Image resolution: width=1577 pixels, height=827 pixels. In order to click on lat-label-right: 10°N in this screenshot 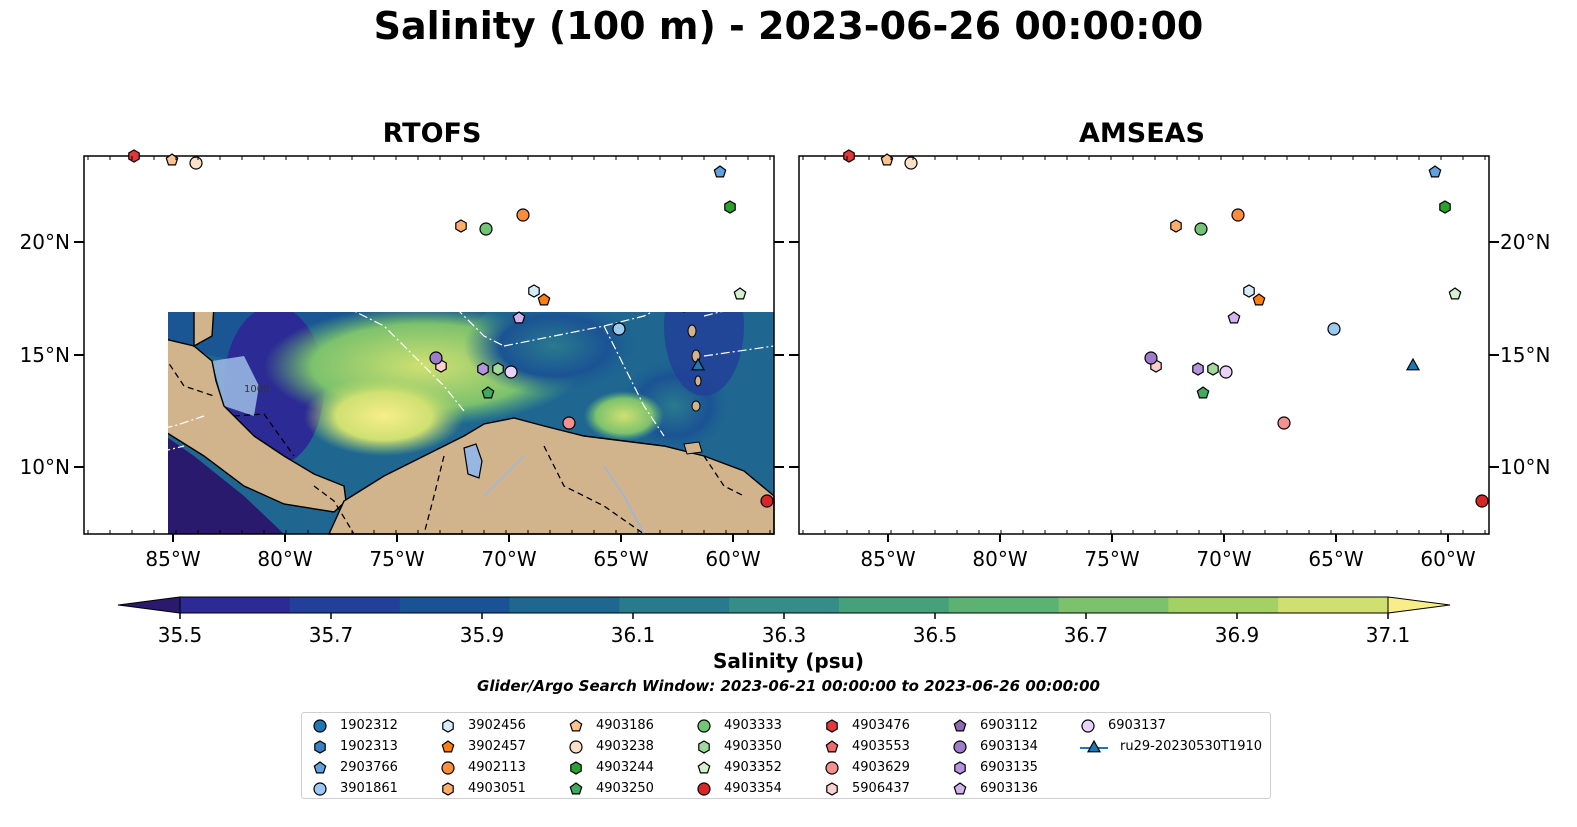, I will do `click(1525, 467)`.